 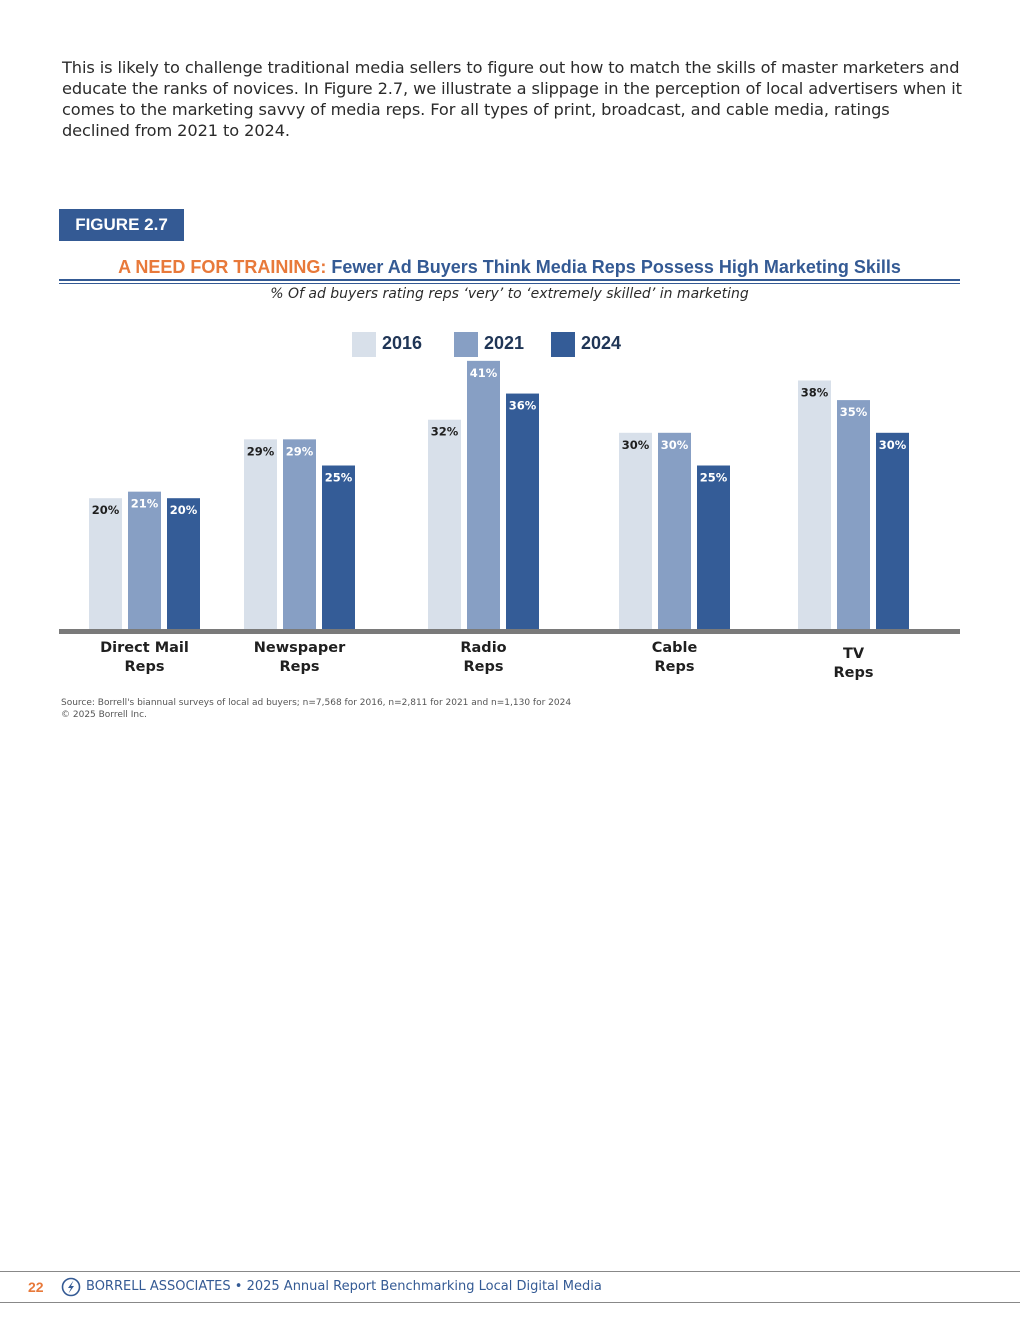 What do you see at coordinates (484, 373) in the screenshot?
I see `data-label-radio-2021: 41%` at bounding box center [484, 373].